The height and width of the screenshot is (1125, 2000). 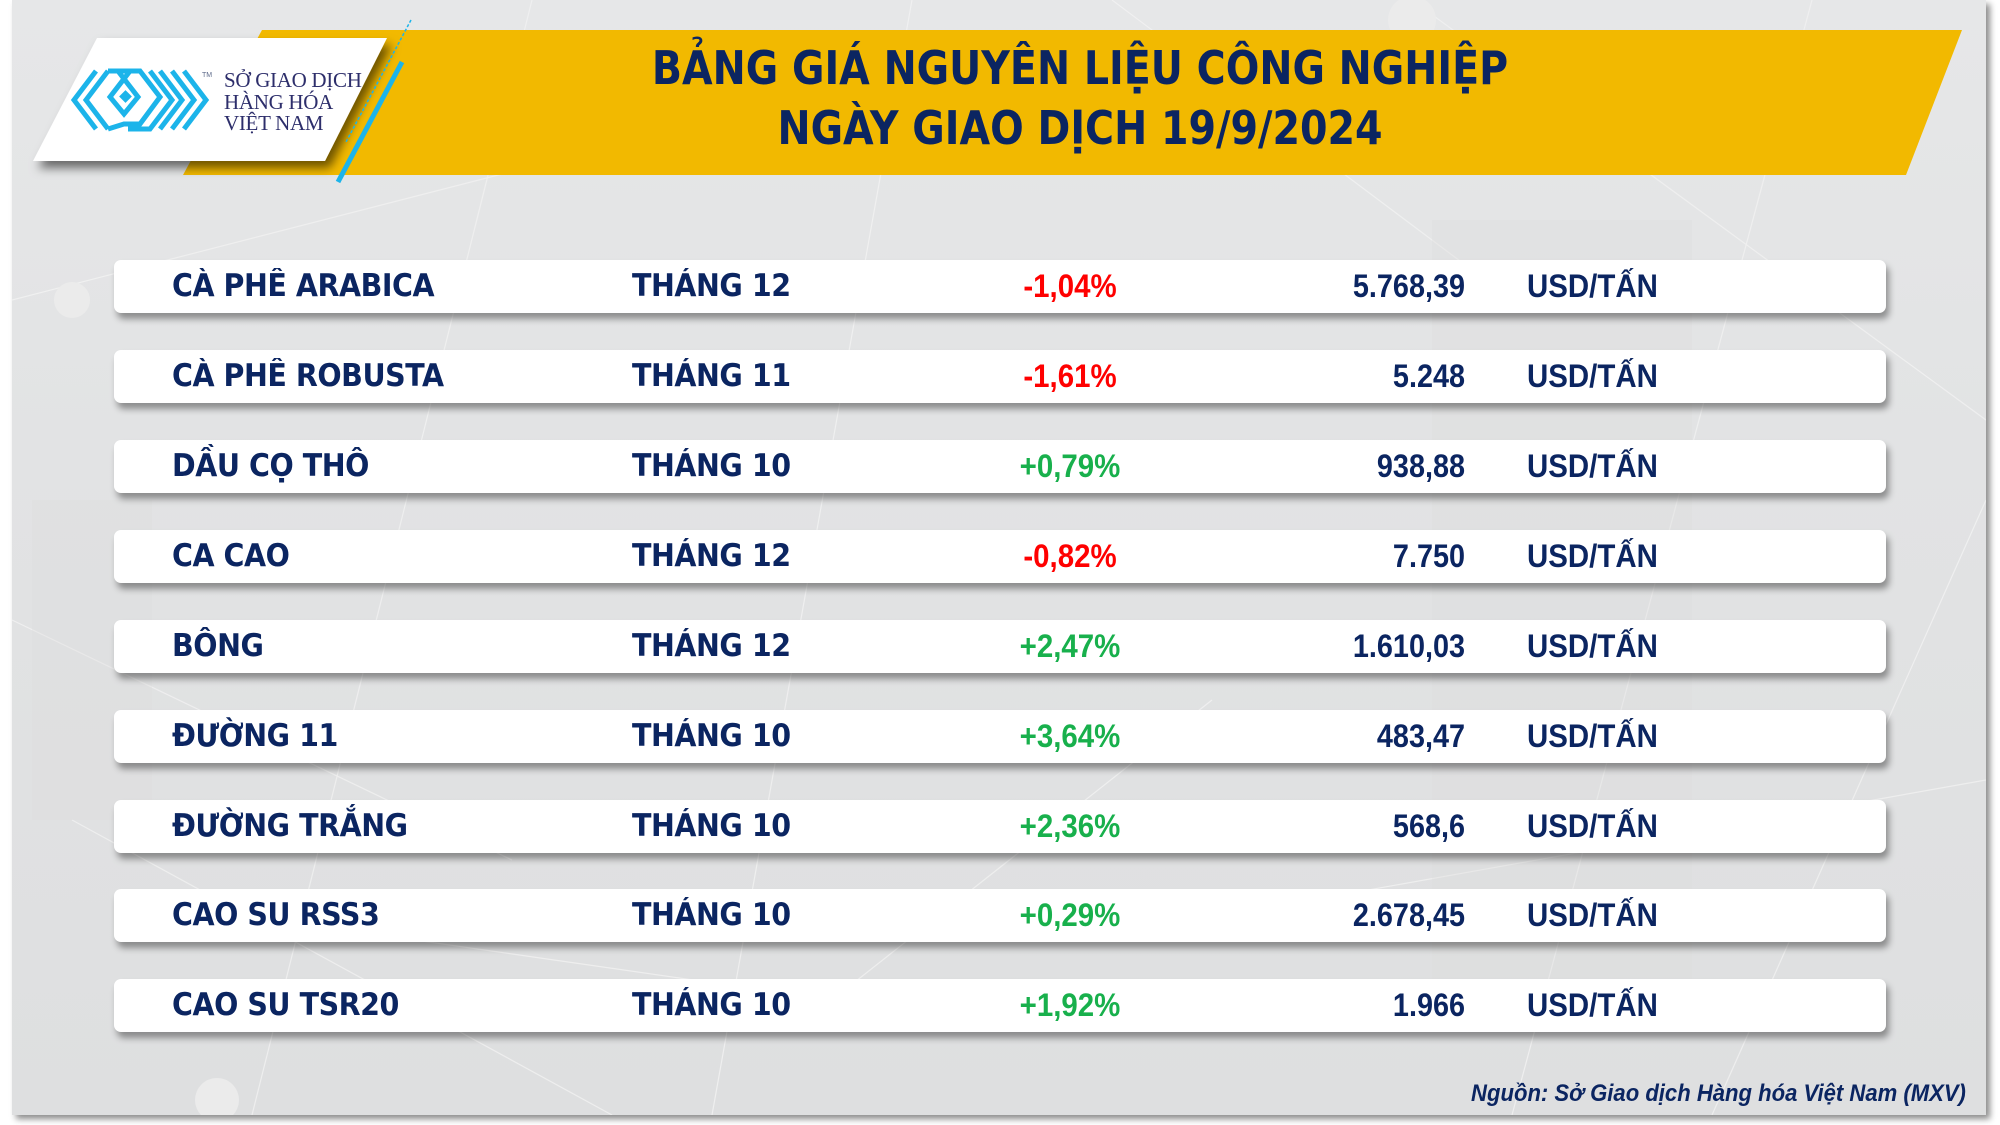 I want to click on price-value: 483,47, so click(x=1420, y=736).